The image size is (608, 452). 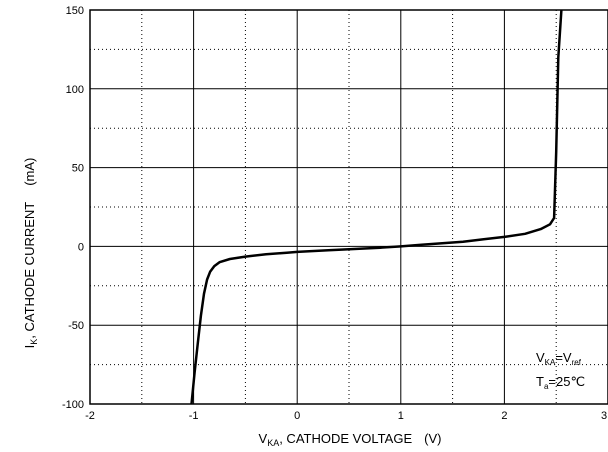 What do you see at coordinates (273, 443) in the screenshot?
I see `x-label-sub: KA` at bounding box center [273, 443].